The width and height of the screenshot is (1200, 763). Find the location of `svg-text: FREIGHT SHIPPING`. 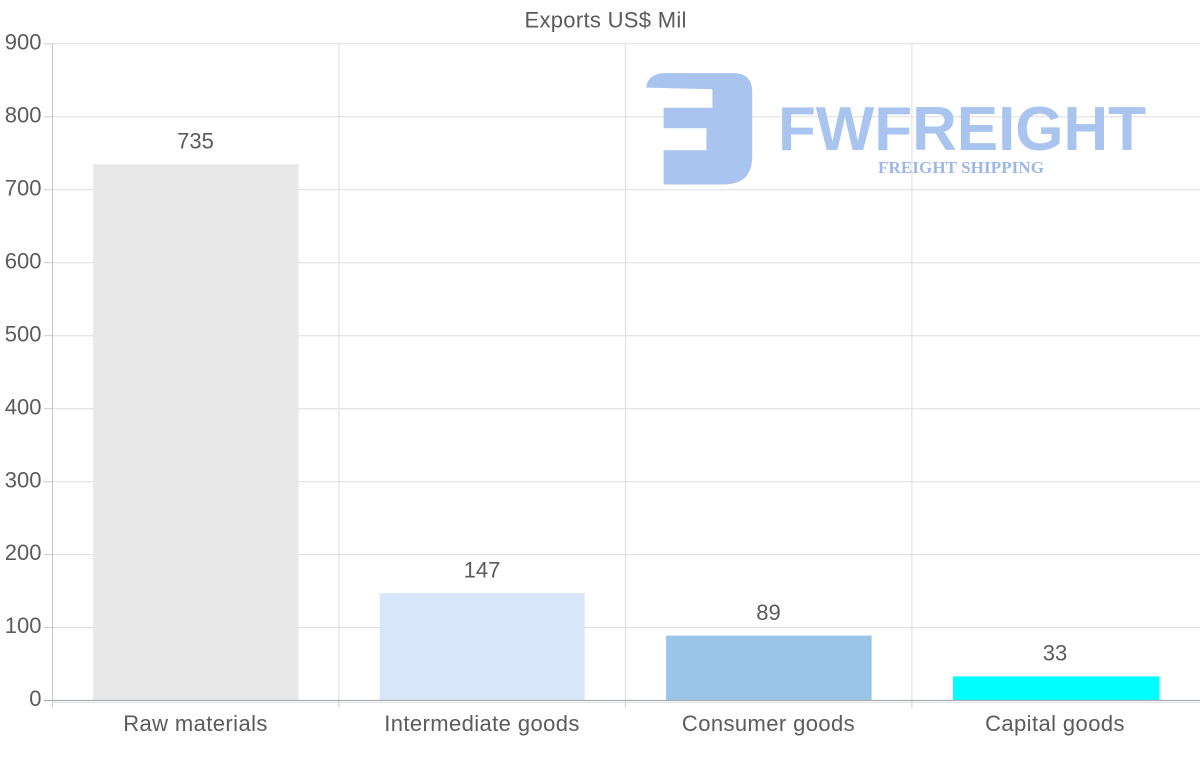

svg-text: FREIGHT SHIPPING is located at coordinates (961, 167).